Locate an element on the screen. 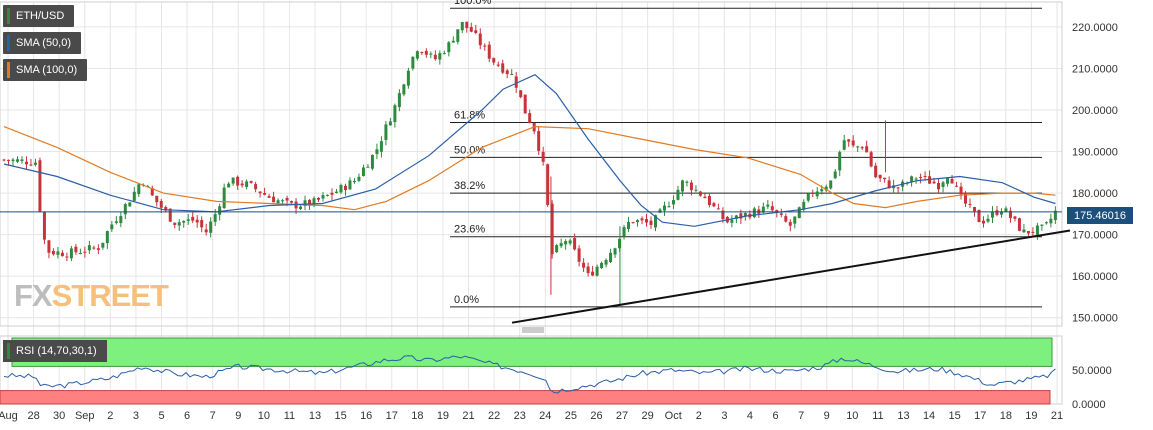 The width and height of the screenshot is (1153, 430). time-tick-label: 19 is located at coordinates (443, 416).